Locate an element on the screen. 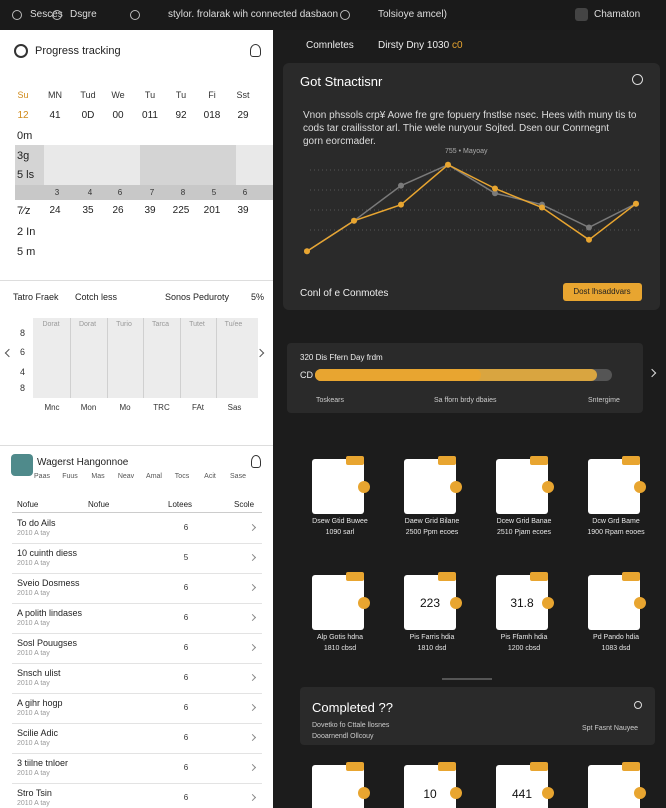 Image resolution: width=666 pixels, height=808 pixels. avatar is located at coordinates (581, 14).